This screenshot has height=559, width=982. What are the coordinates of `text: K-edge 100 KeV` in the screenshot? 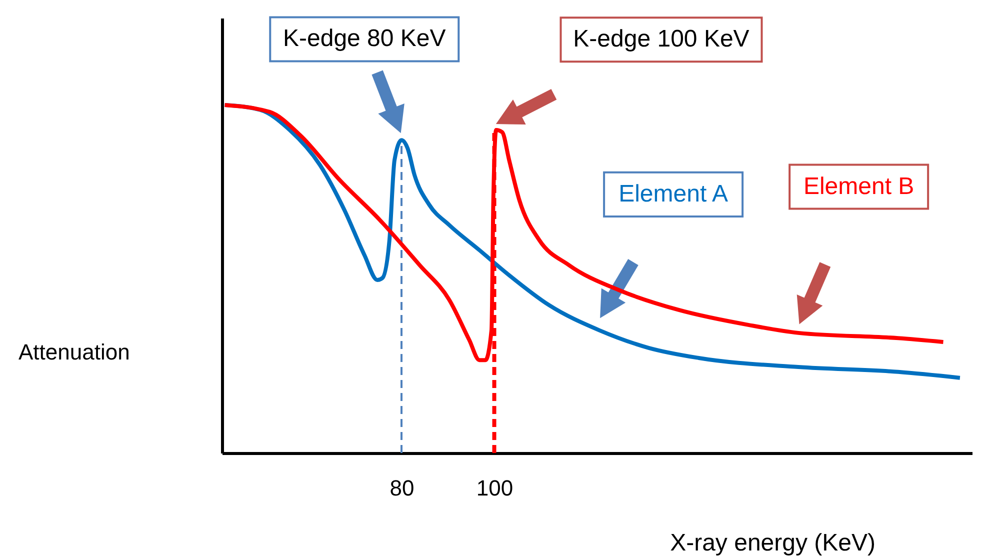 It's located at (661, 39).